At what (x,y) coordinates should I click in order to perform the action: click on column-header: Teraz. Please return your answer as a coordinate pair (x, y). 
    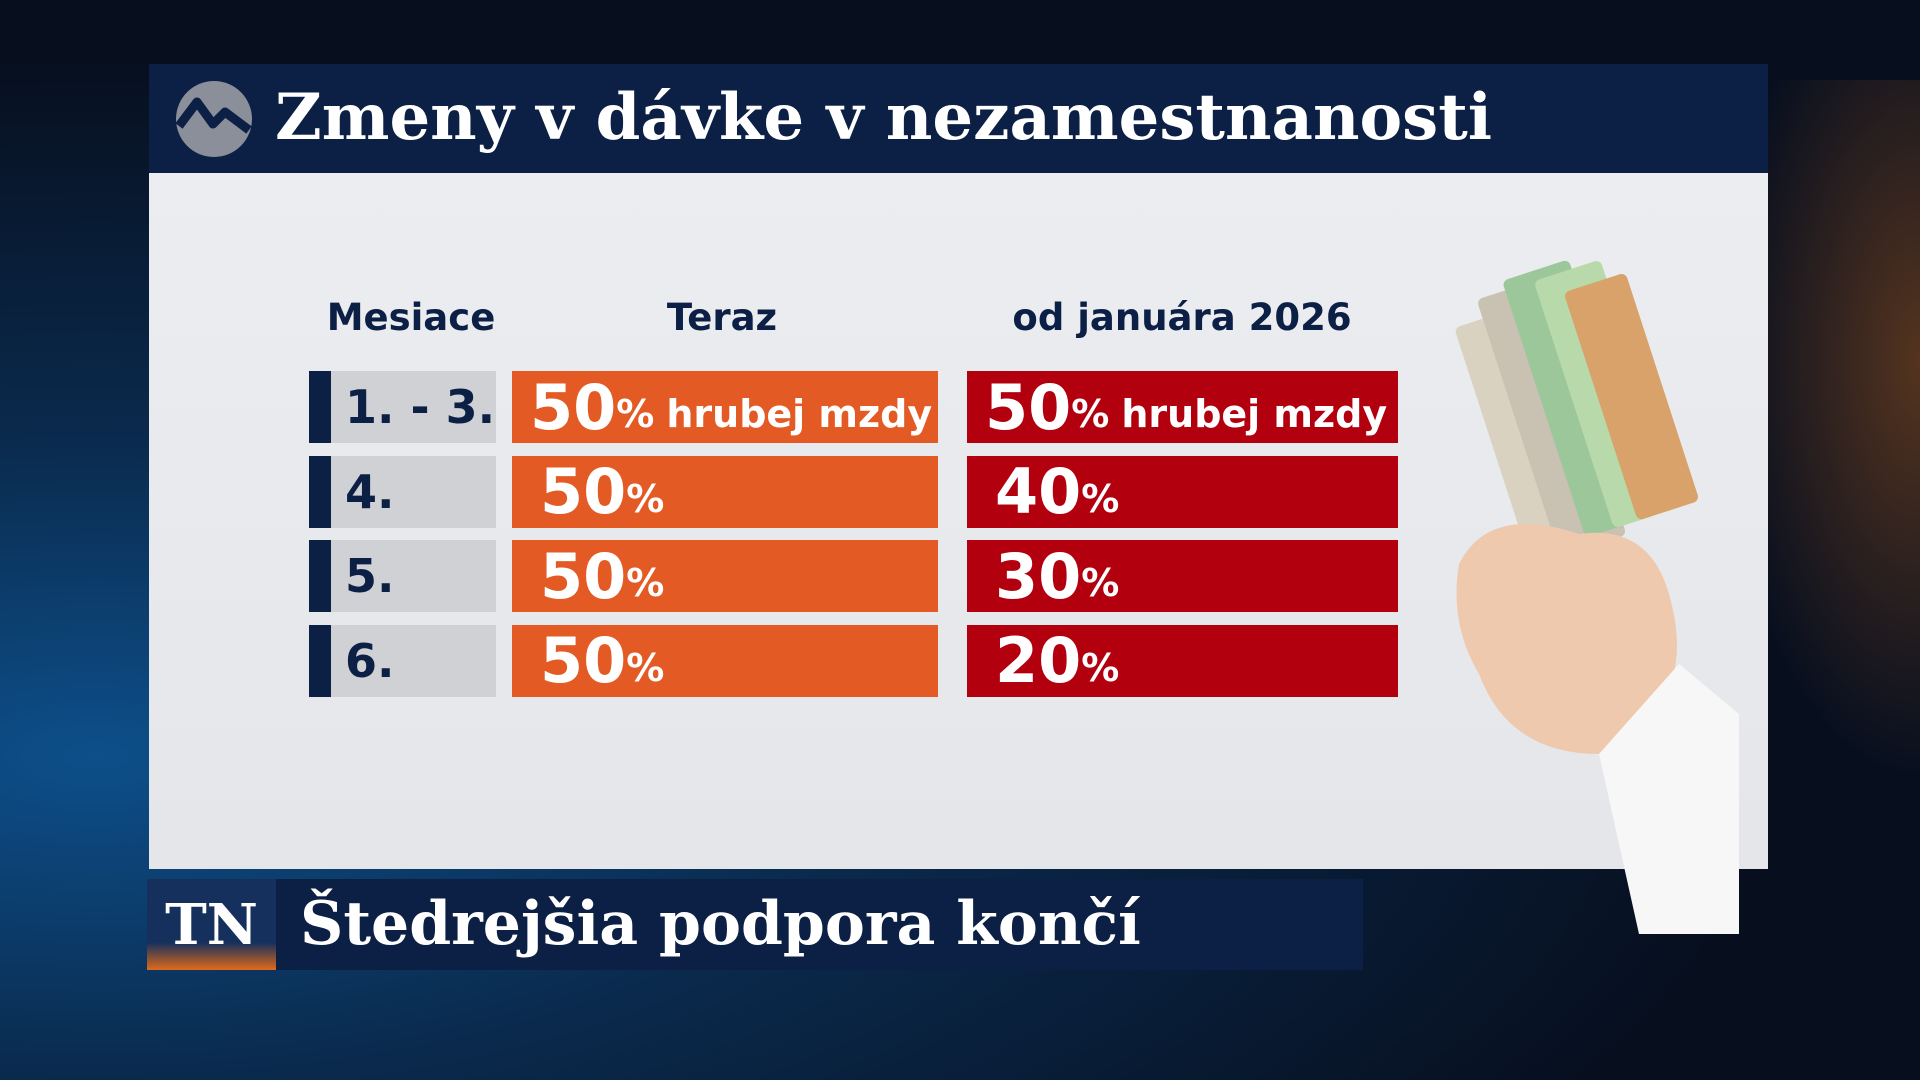
    Looking at the image, I should click on (722, 317).